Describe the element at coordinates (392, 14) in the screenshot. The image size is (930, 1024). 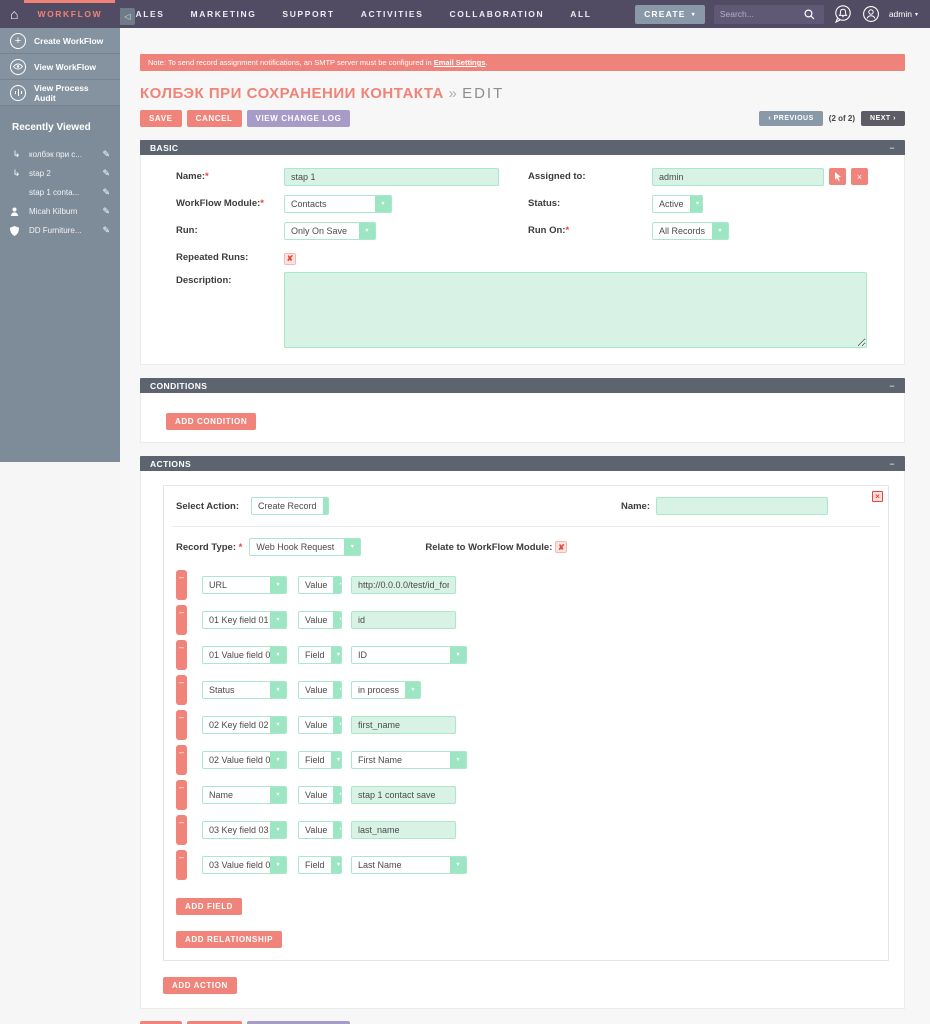
I see `nav-item-activities: ACTIVITIES` at that location.